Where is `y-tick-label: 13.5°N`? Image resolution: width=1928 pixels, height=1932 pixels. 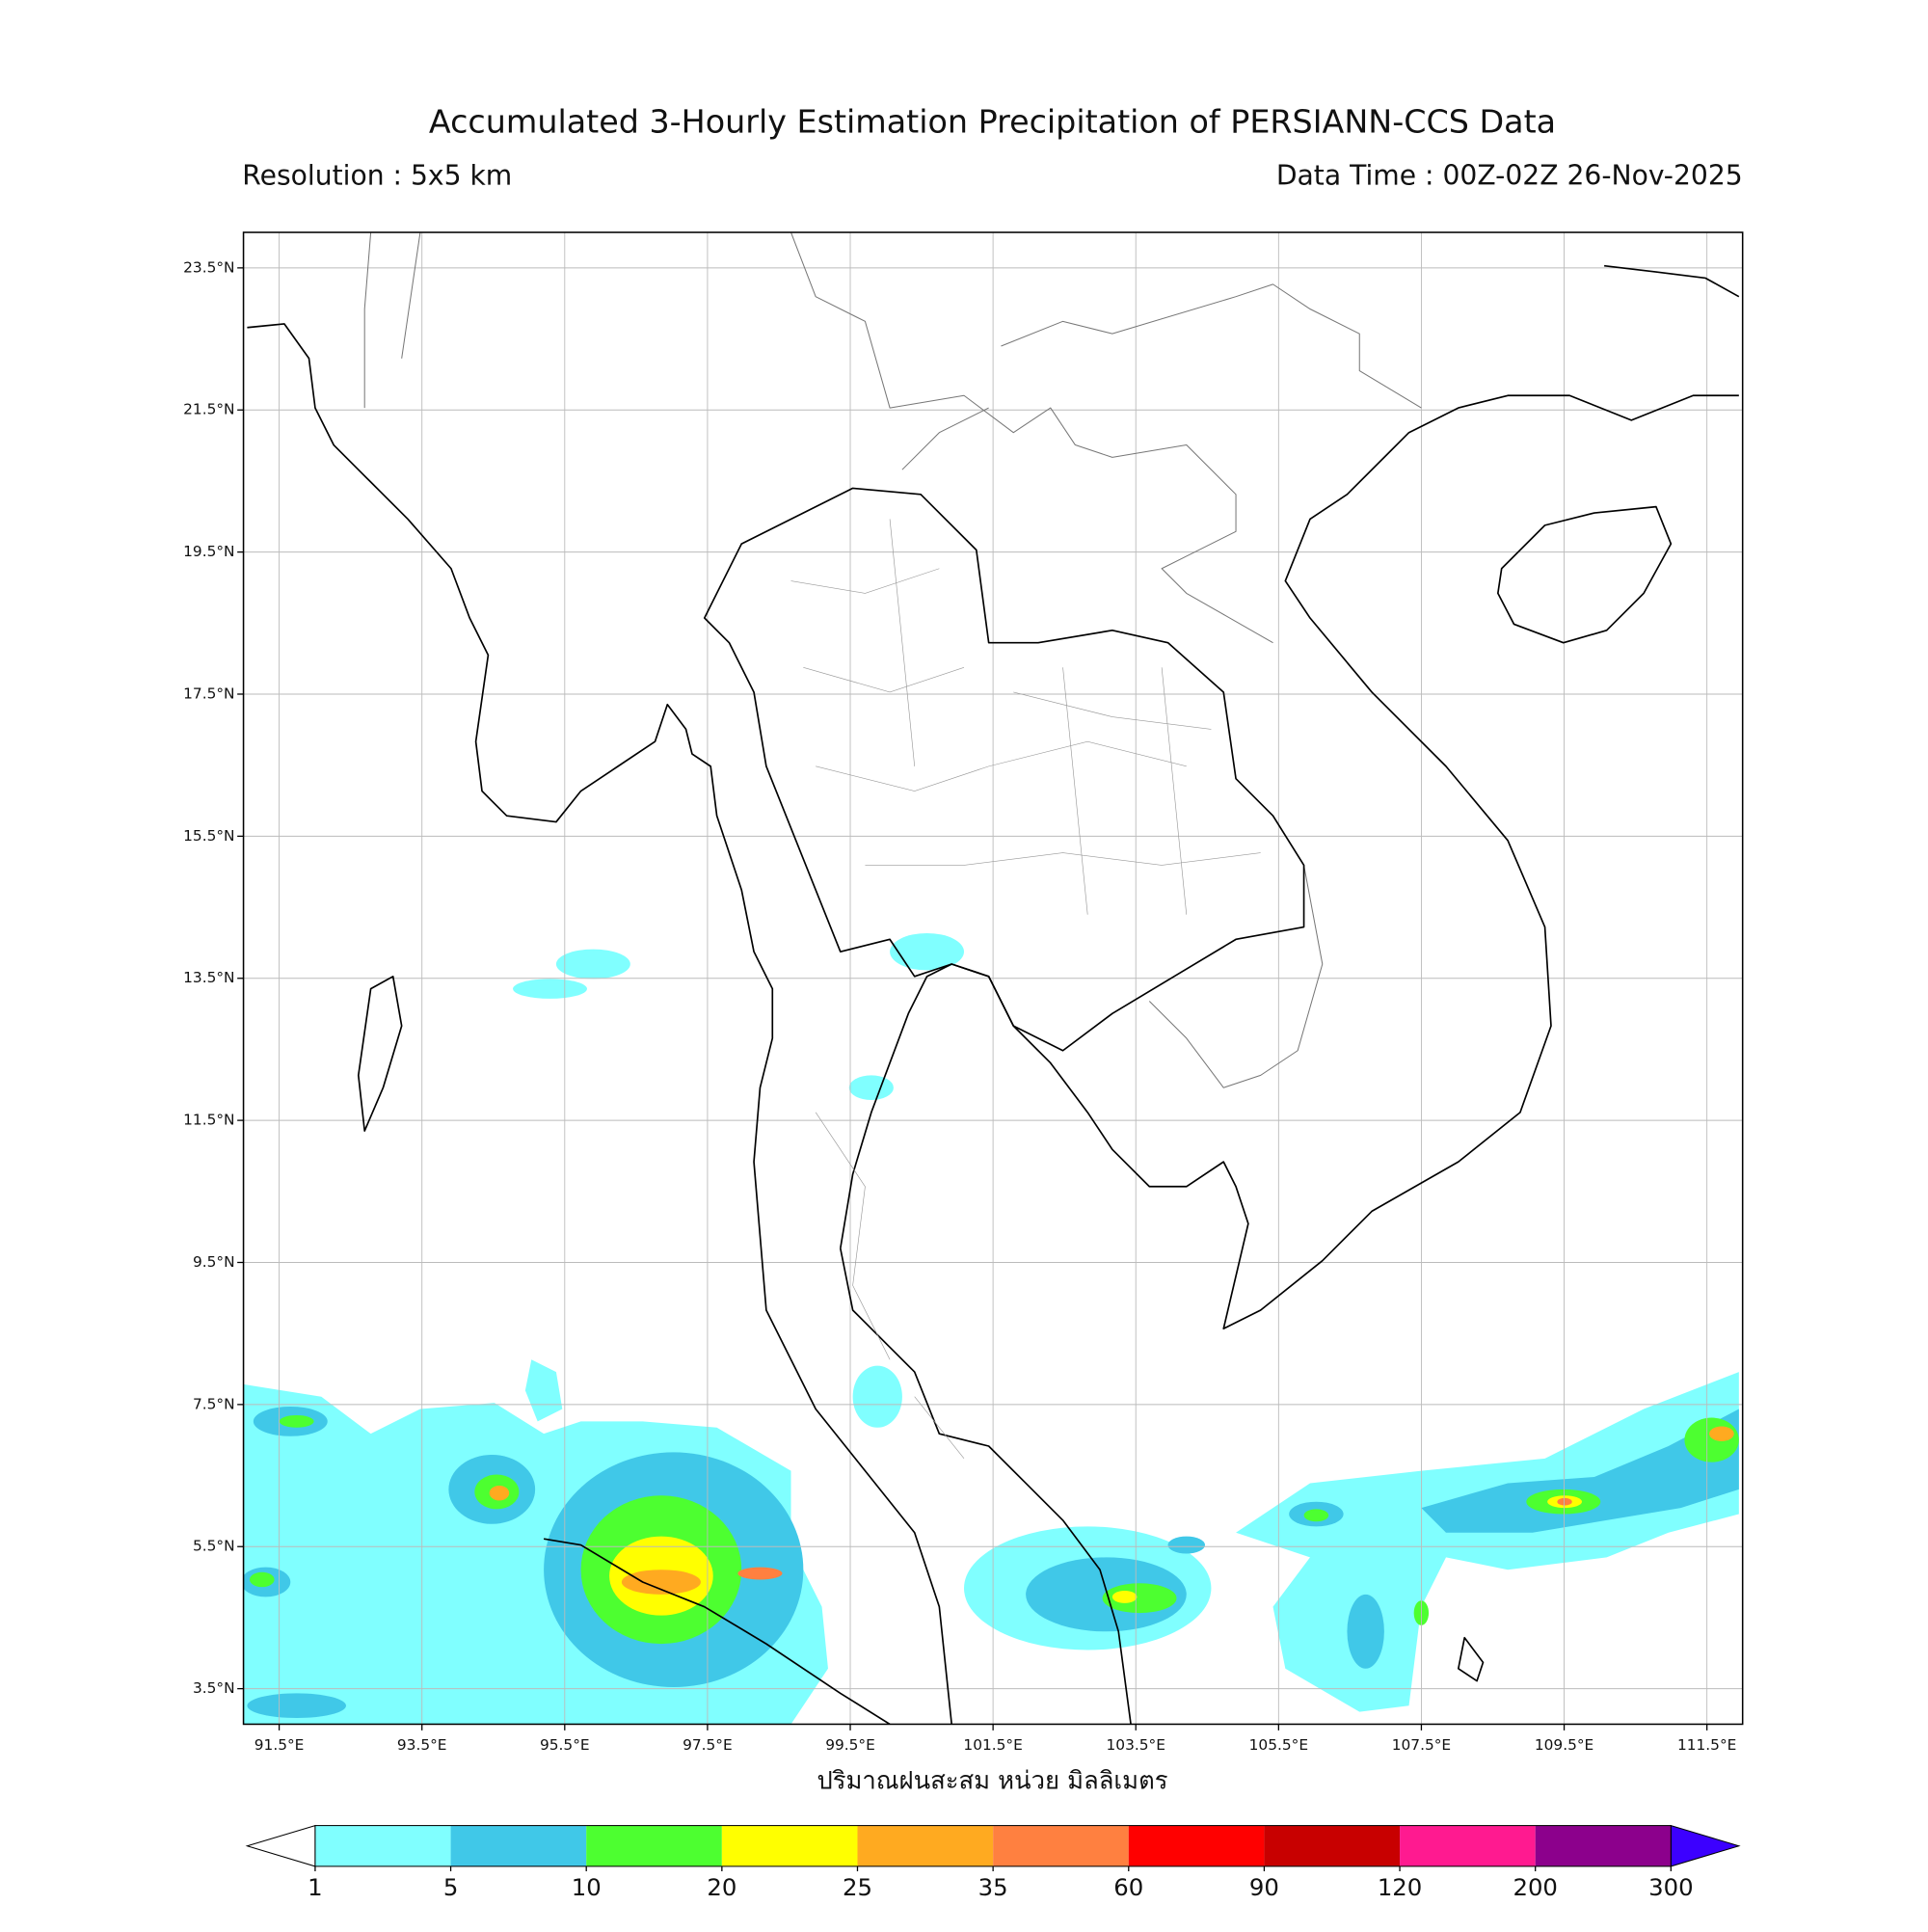 y-tick-label: 13.5°N is located at coordinates (208, 978).